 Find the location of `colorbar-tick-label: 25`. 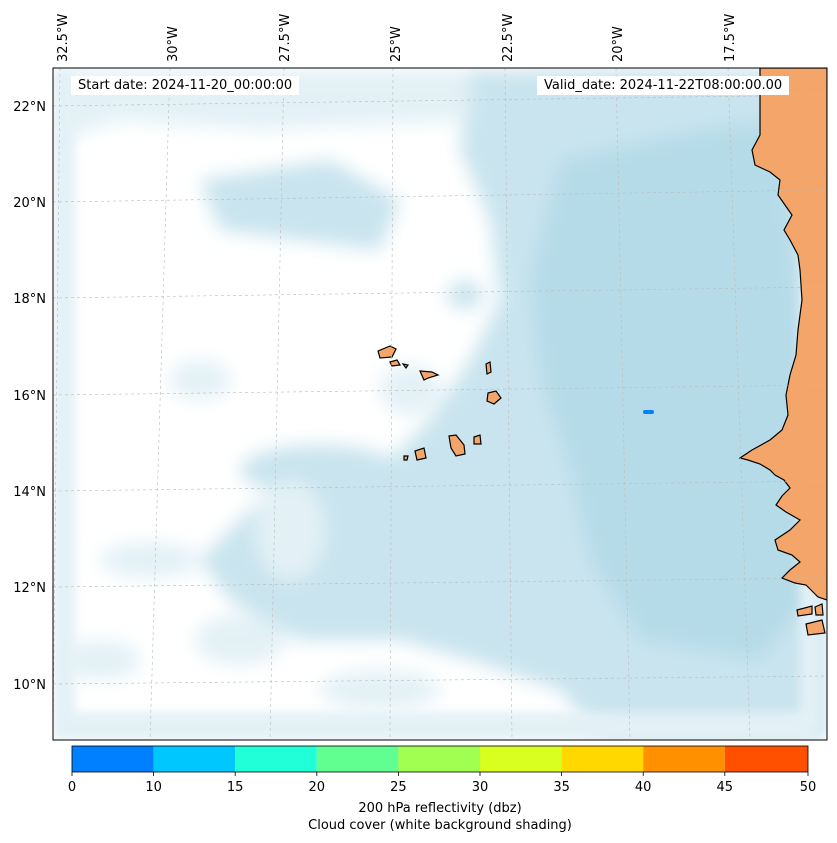

colorbar-tick-label: 25 is located at coordinates (398, 787).